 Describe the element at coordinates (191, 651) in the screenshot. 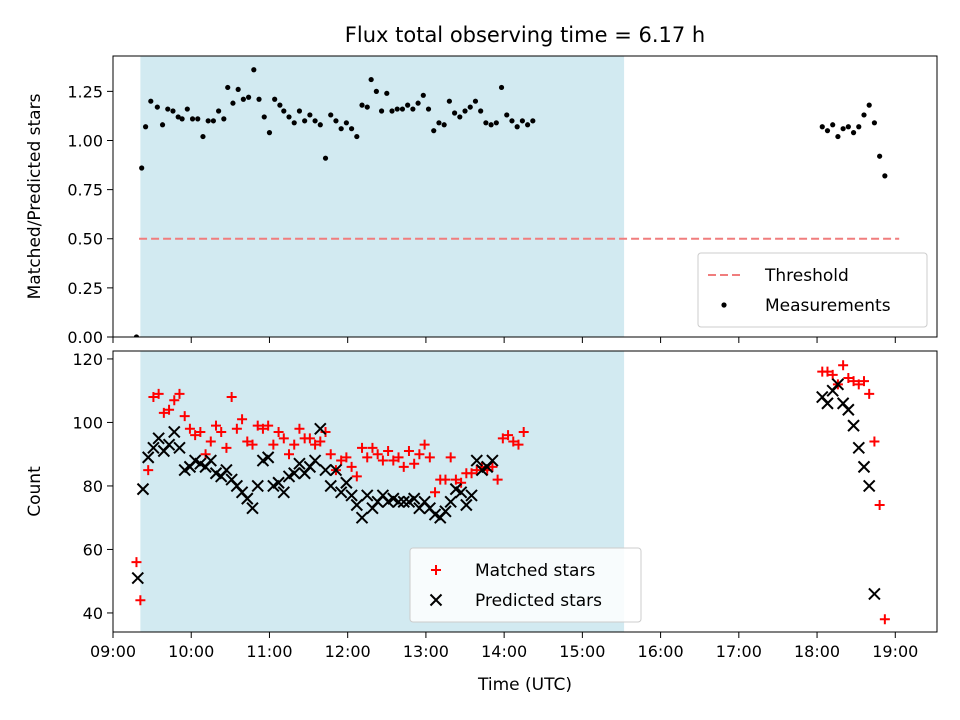

I see `x-tick-label: 10:00` at that location.